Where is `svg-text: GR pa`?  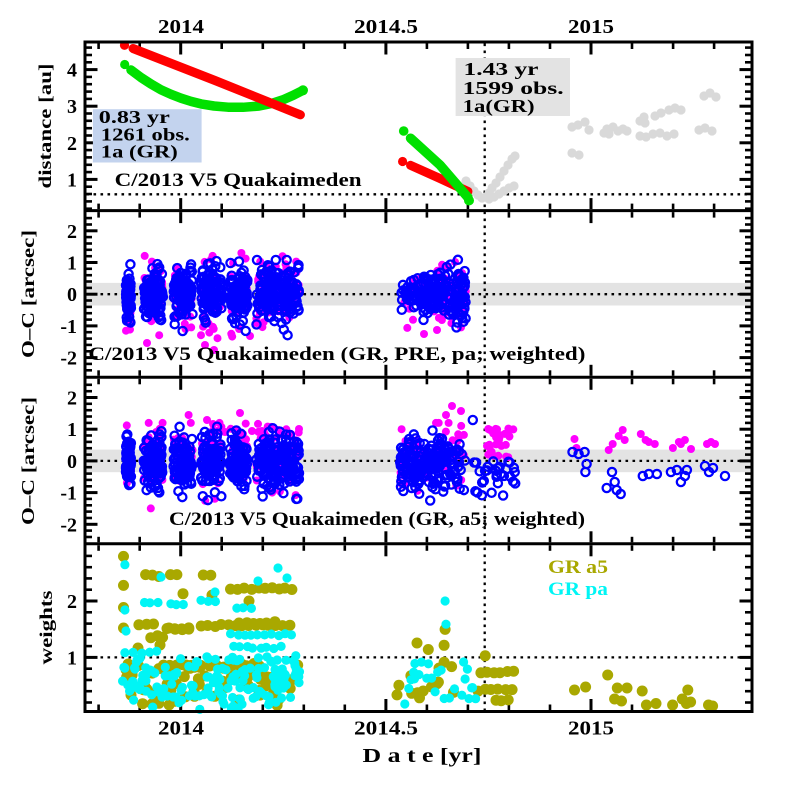 svg-text: GR pa is located at coordinates (578, 589).